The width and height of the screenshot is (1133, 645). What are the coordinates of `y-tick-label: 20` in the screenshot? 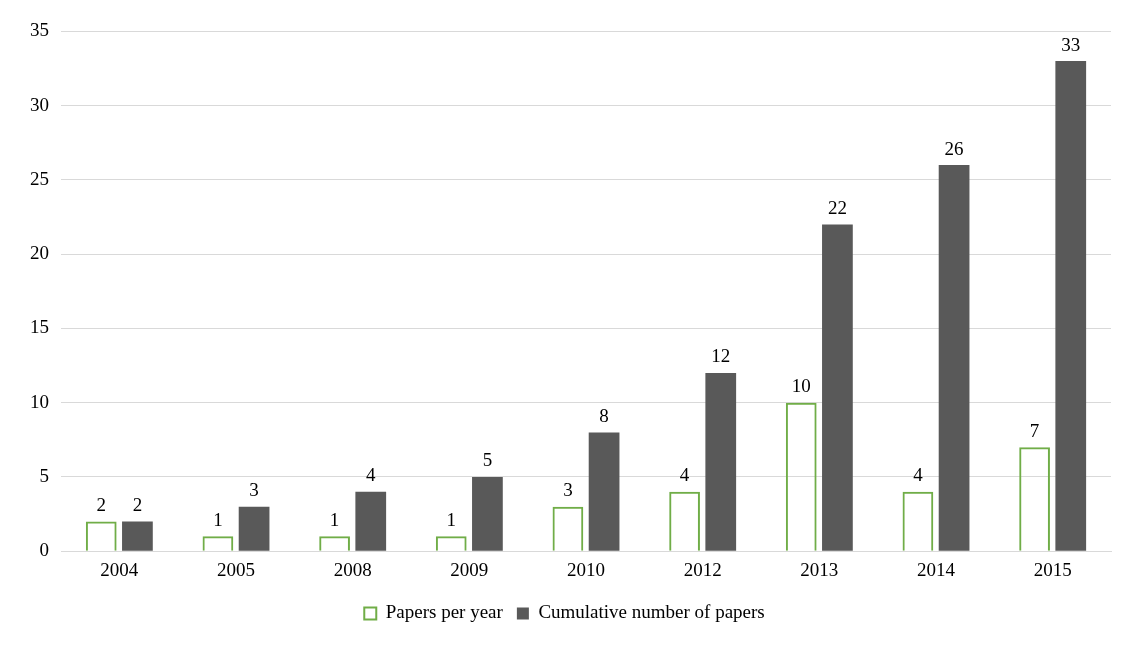 It's located at (39, 253).